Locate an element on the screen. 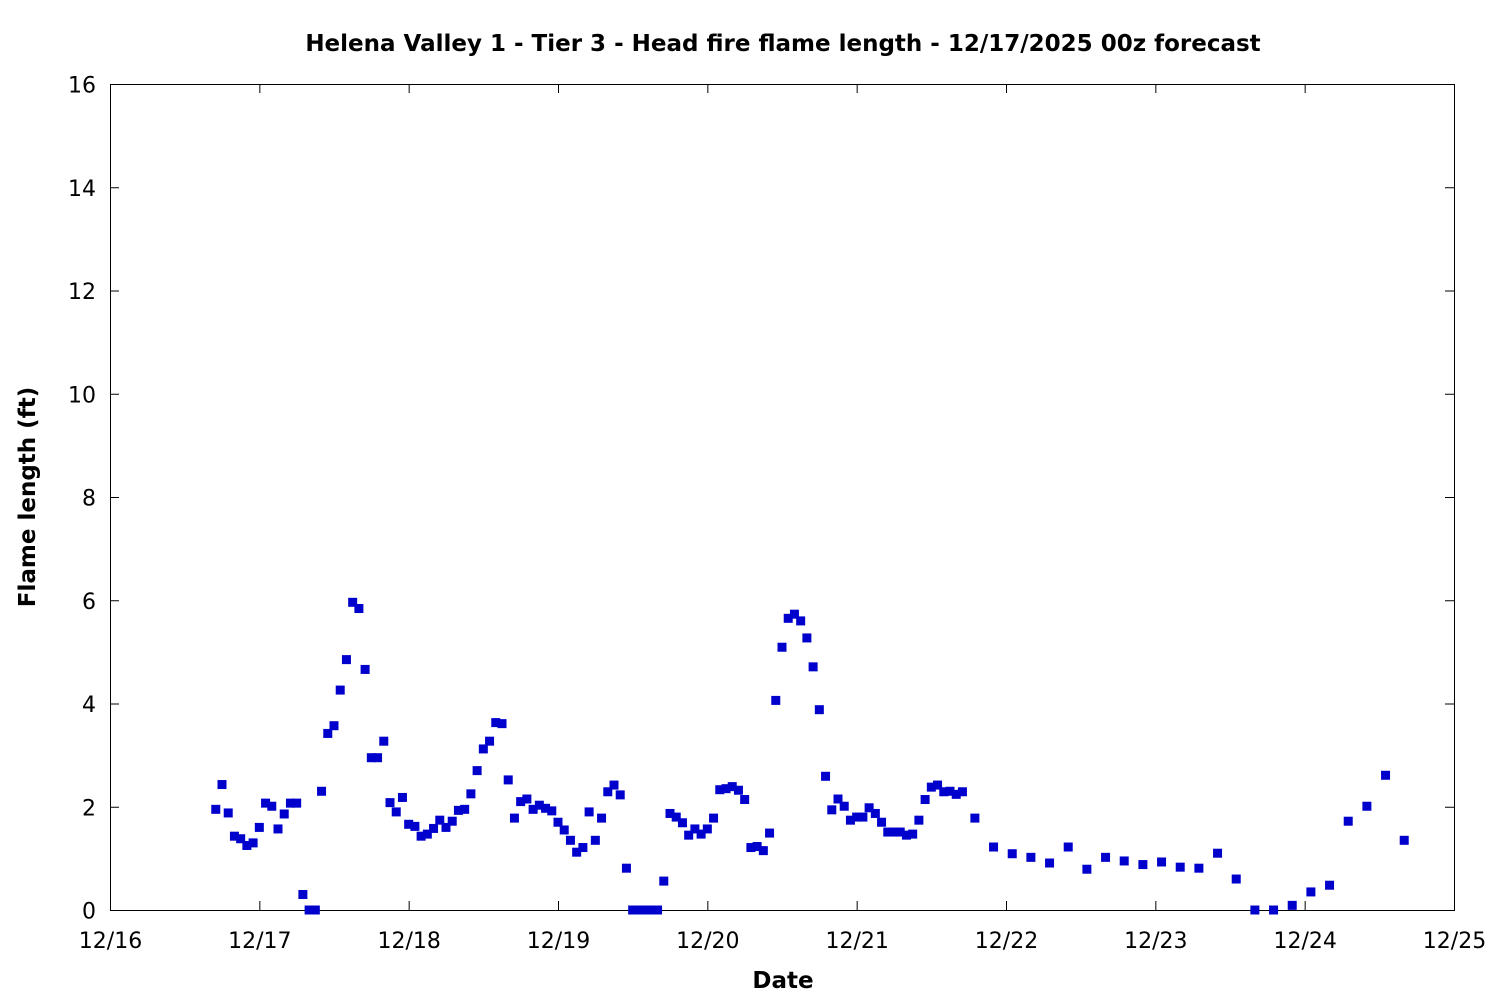  x-tick-label: 12/23 is located at coordinates (1155, 941).